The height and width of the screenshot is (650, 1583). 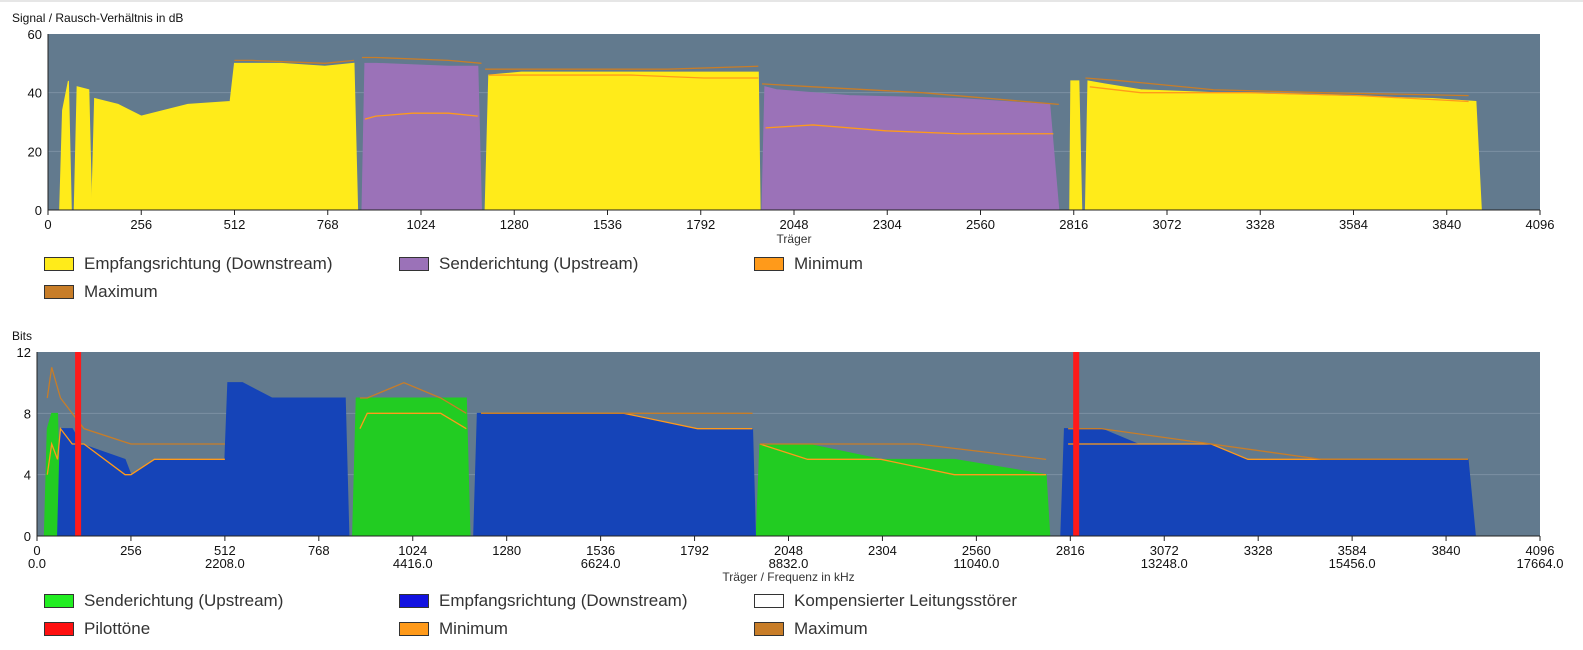 I want to click on bits-legend-item: Minimum, so click(x=453, y=629).